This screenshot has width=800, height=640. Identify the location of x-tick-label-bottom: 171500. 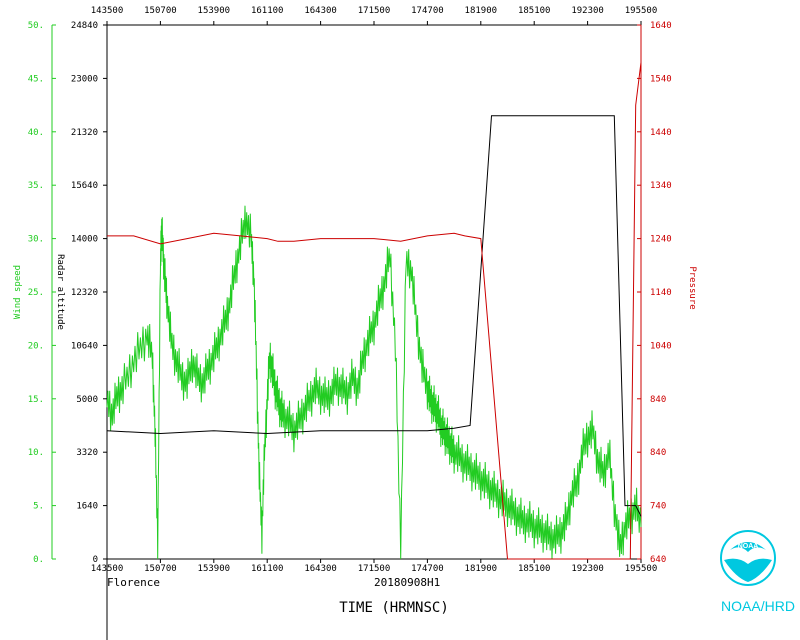
(374, 569).